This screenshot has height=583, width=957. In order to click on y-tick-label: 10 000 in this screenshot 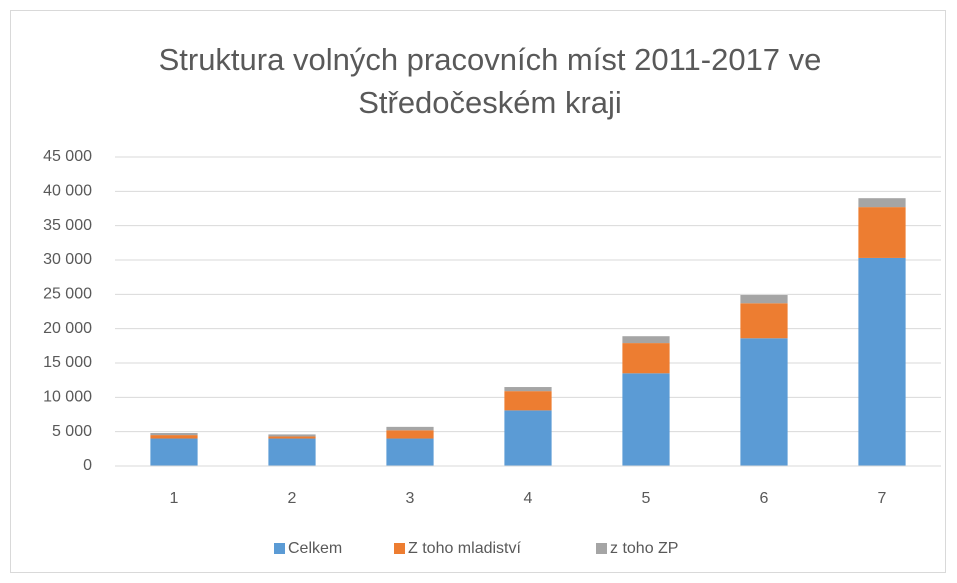, I will do `click(67, 397)`.